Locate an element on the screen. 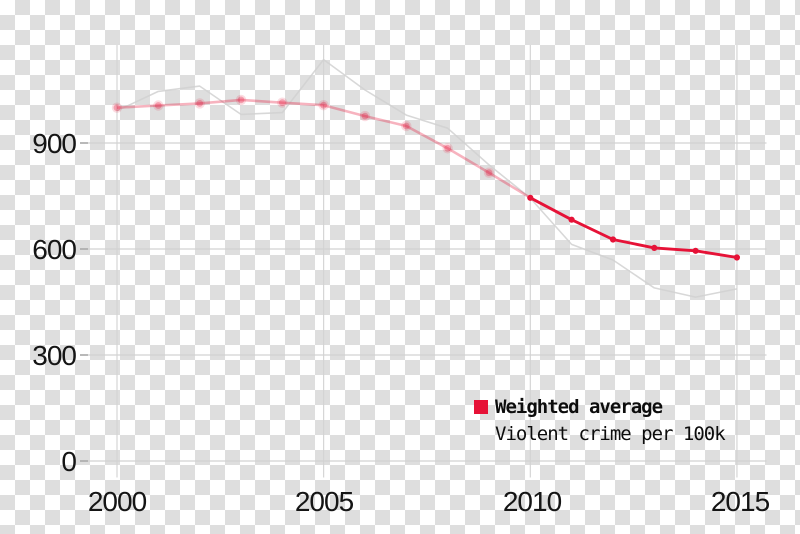  data-point-2007 is located at coordinates (406, 126).